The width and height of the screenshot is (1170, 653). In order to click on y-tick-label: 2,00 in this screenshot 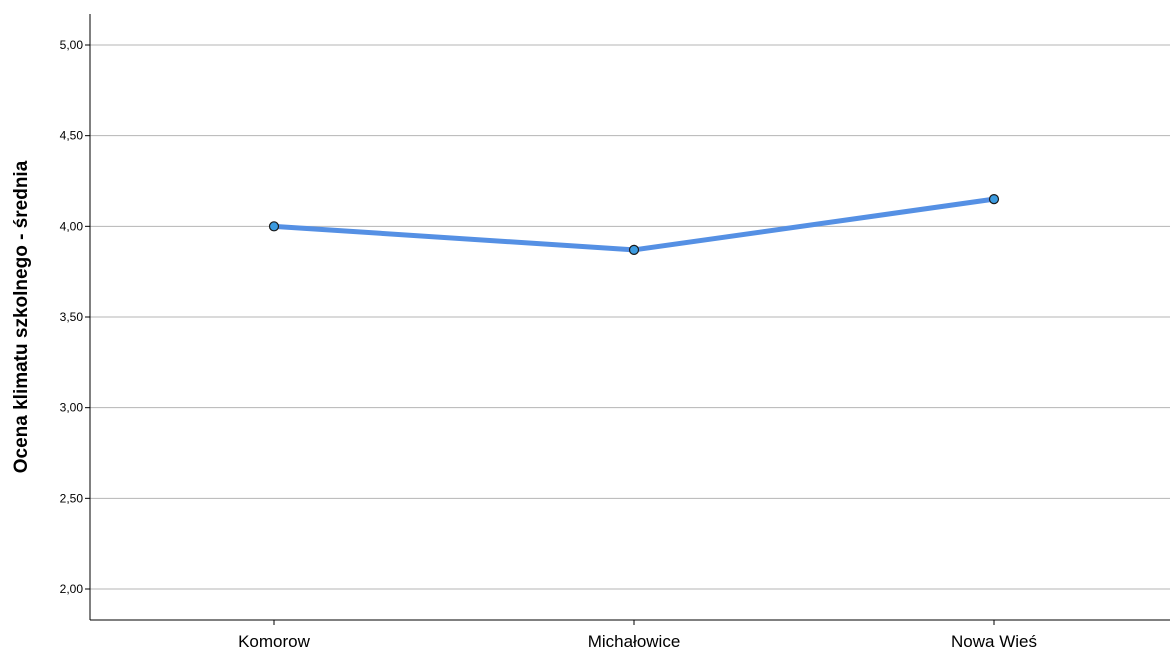, I will do `click(72, 589)`.